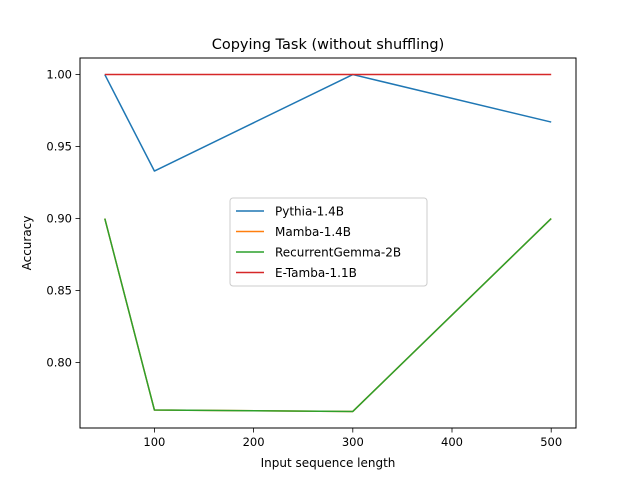  What do you see at coordinates (452, 442) in the screenshot?
I see `x-tick-label: 400` at bounding box center [452, 442].